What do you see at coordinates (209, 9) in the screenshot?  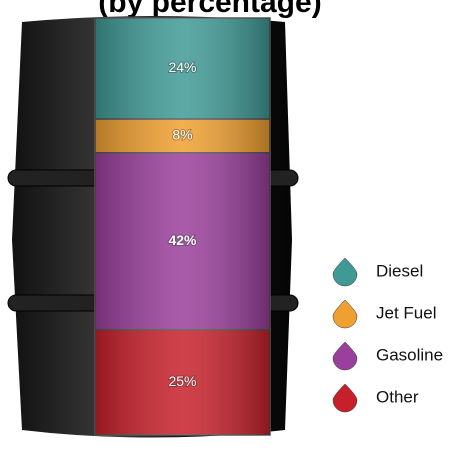 I see `chart-title: (by percentage)` at bounding box center [209, 9].